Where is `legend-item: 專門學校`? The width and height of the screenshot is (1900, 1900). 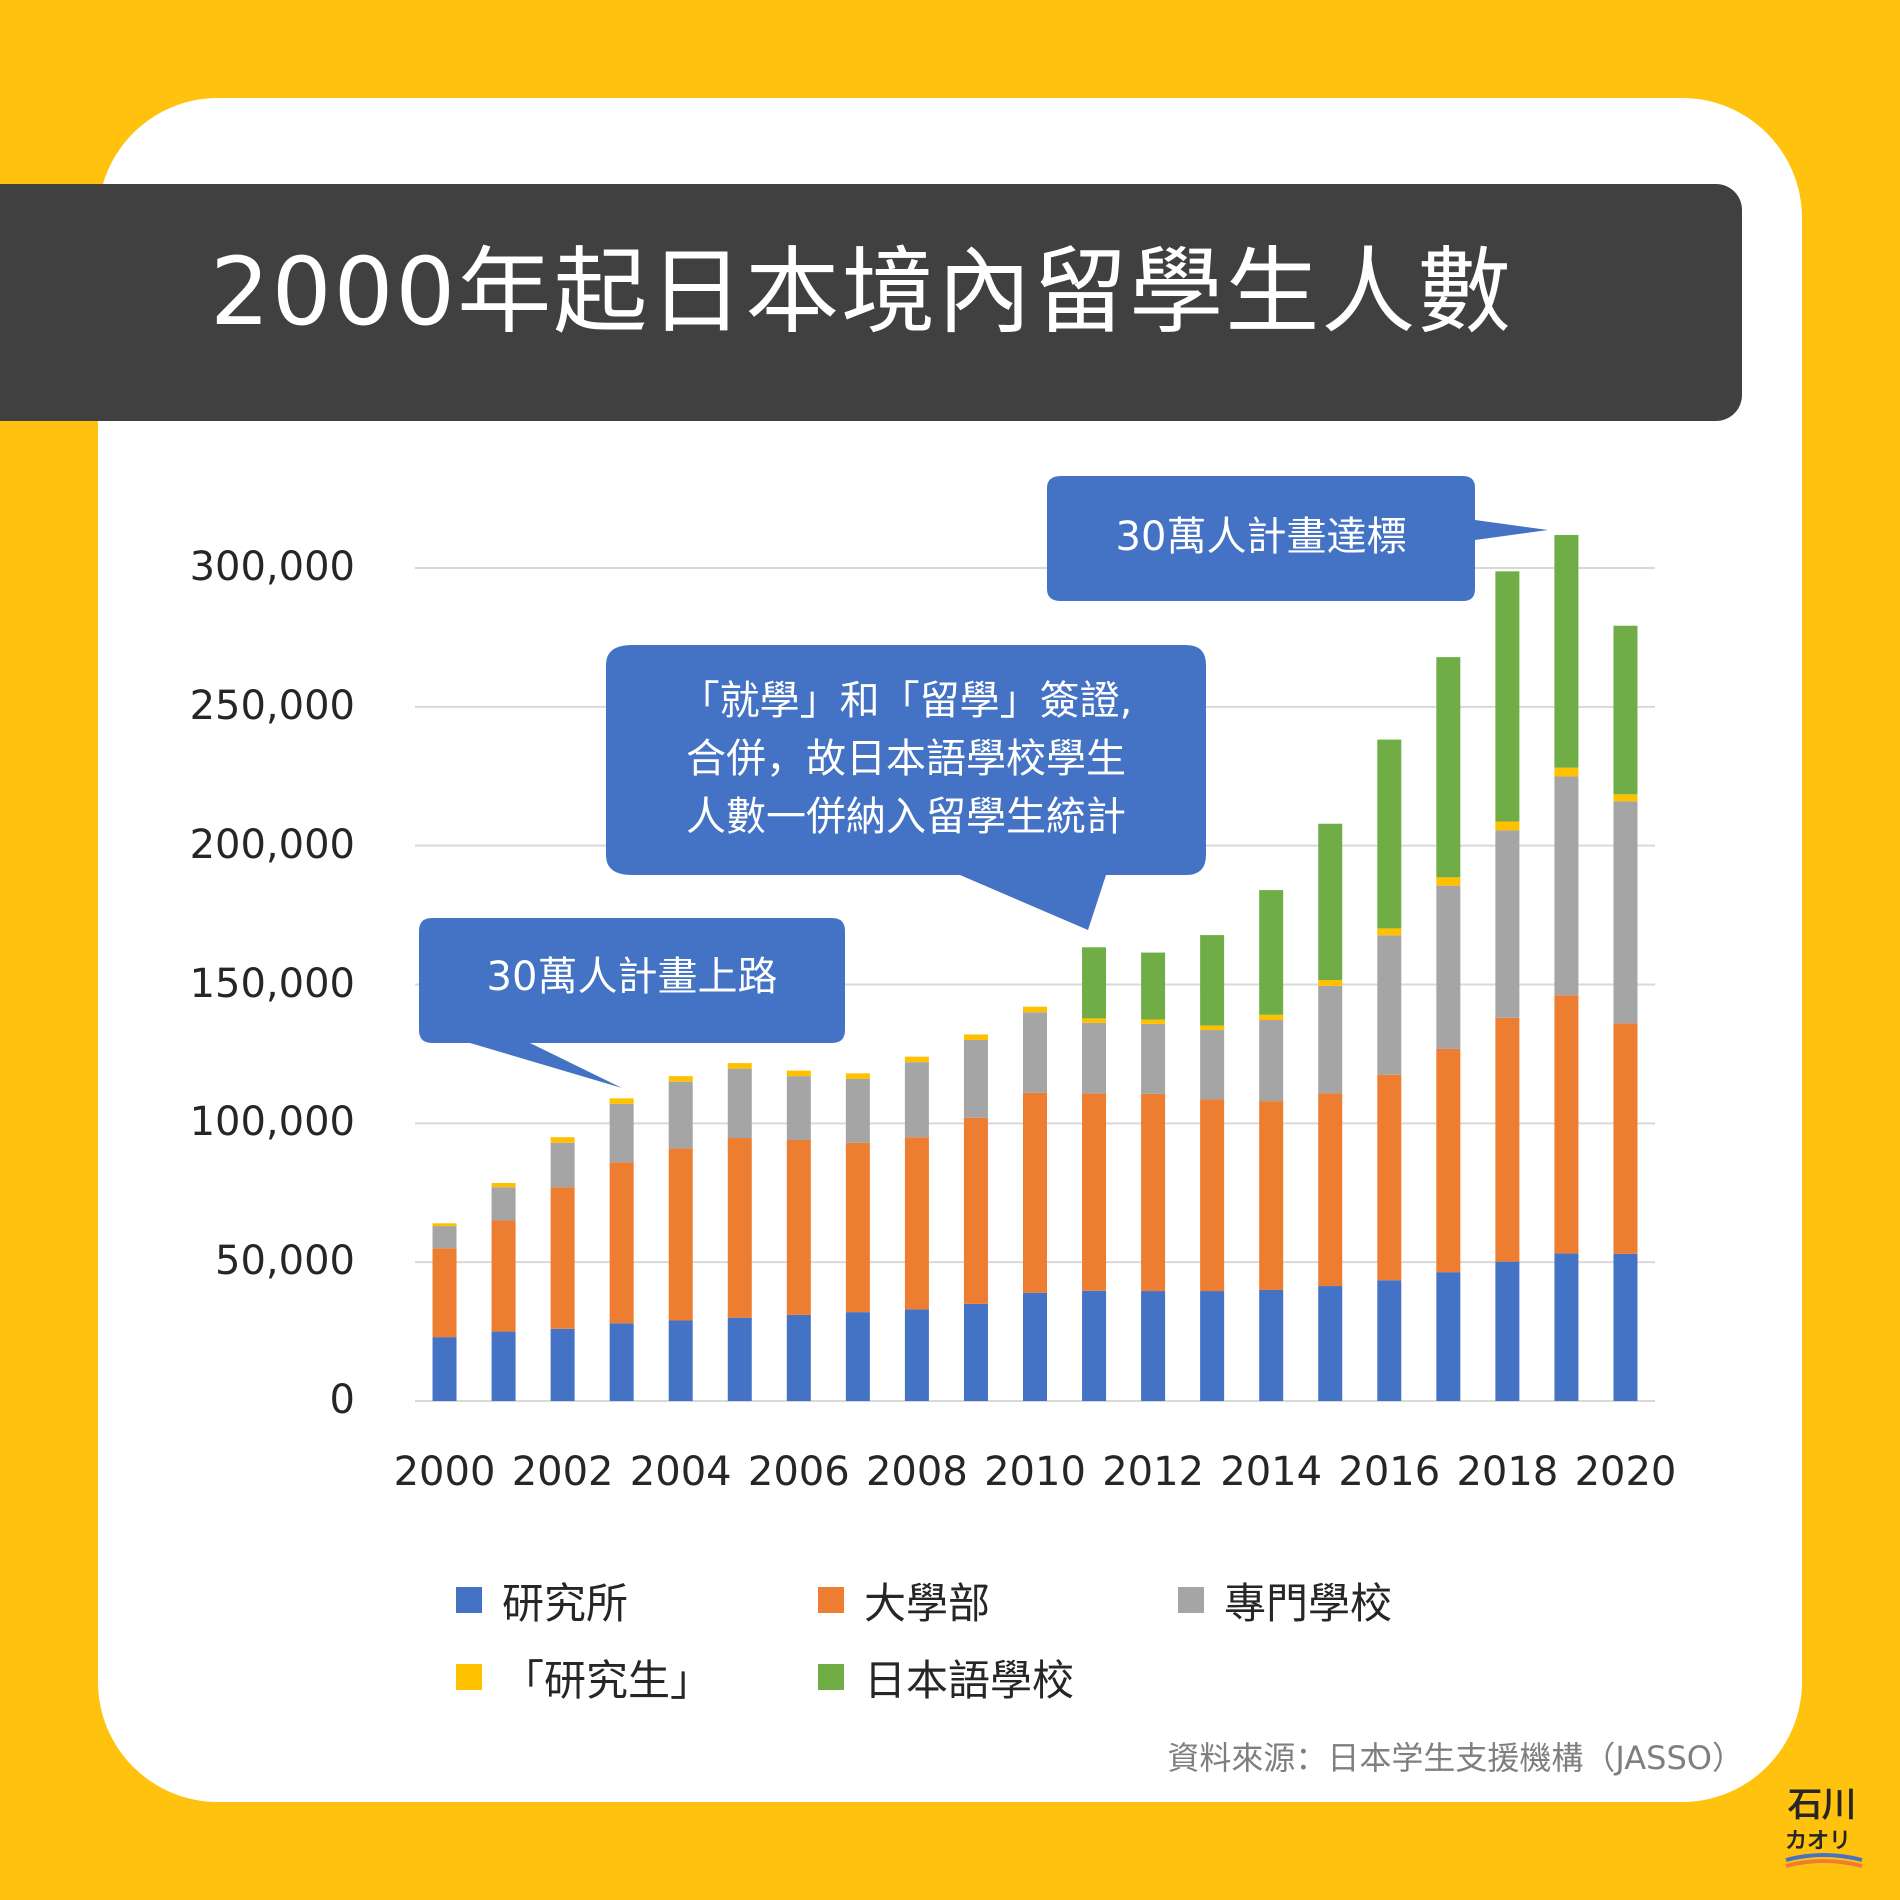
legend-item: 專門學校 is located at coordinates (1285, 1601).